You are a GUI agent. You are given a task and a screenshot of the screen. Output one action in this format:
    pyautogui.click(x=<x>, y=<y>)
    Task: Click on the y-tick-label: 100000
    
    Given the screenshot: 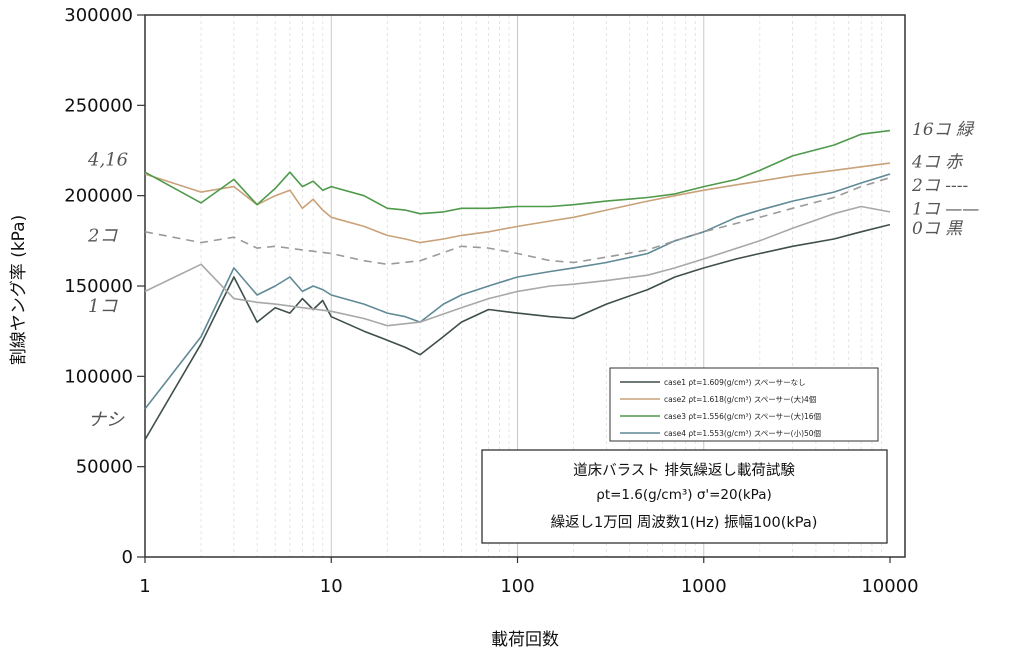 What is the action you would take?
    pyautogui.click(x=98, y=376)
    